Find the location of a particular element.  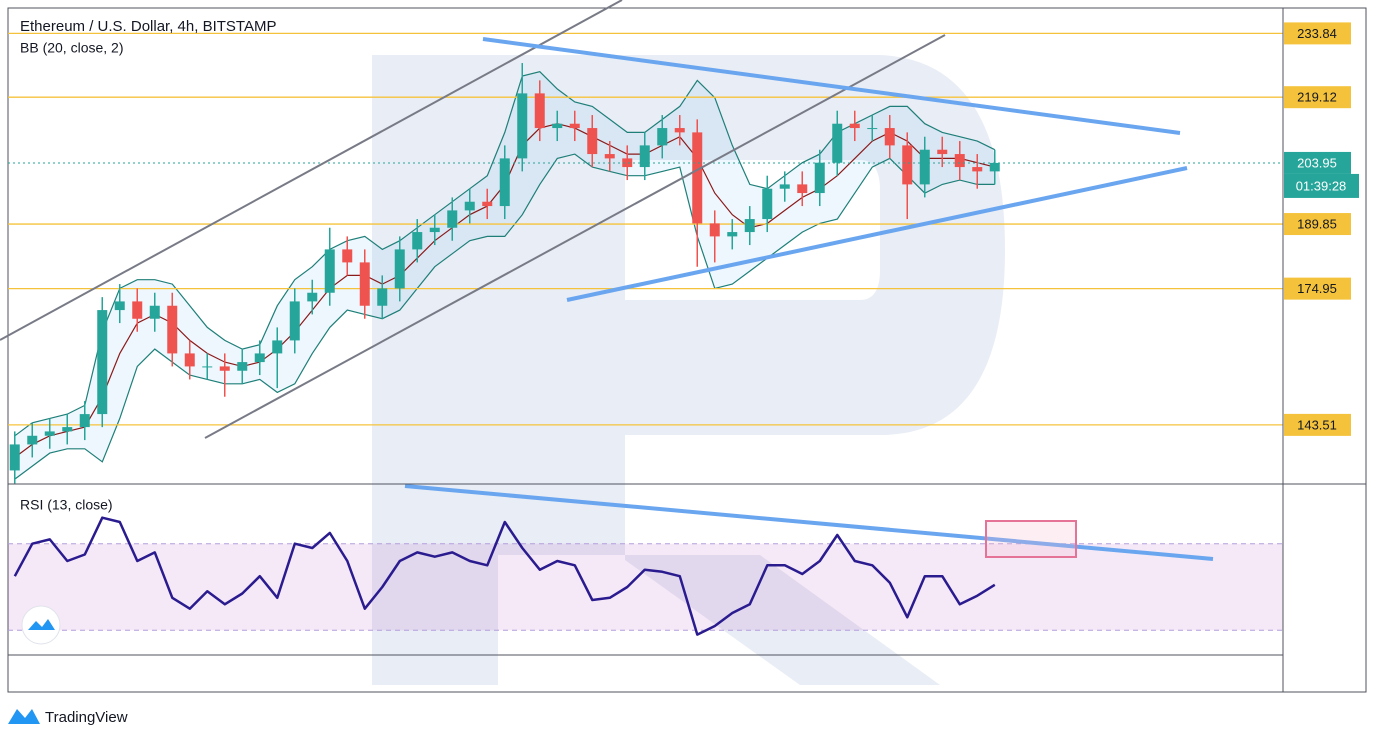

last-price-box is located at coordinates (1317, 162).